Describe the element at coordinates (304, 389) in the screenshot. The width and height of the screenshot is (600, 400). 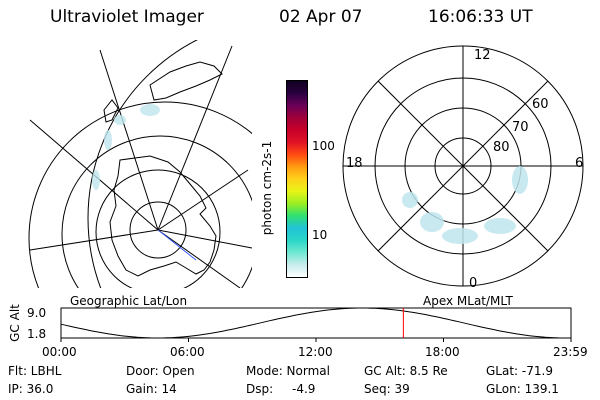
I see `dsp-value: -4.9` at that location.